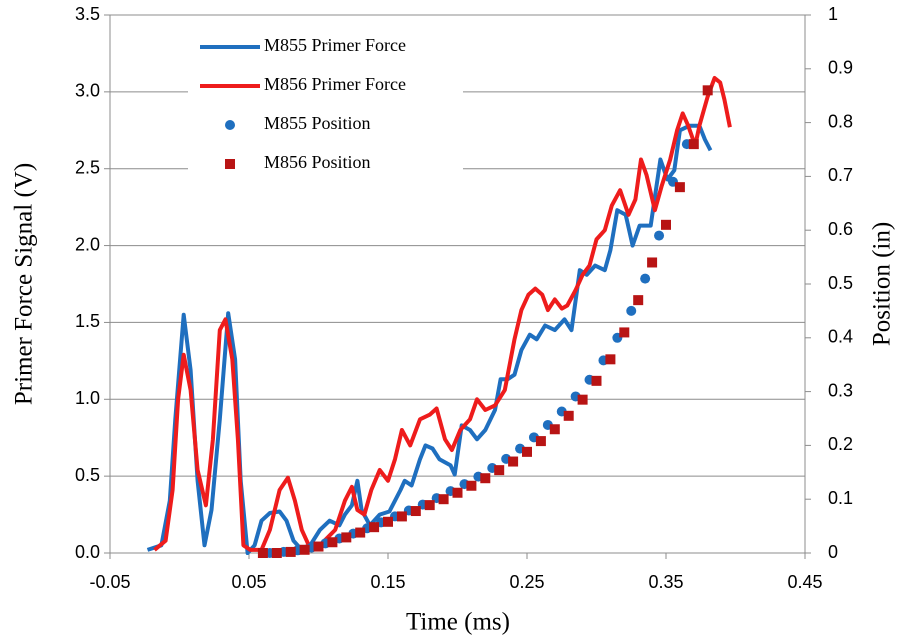 This screenshot has width=904, height=642. I want to click on y-tick-label: 2.0, so click(87, 244).